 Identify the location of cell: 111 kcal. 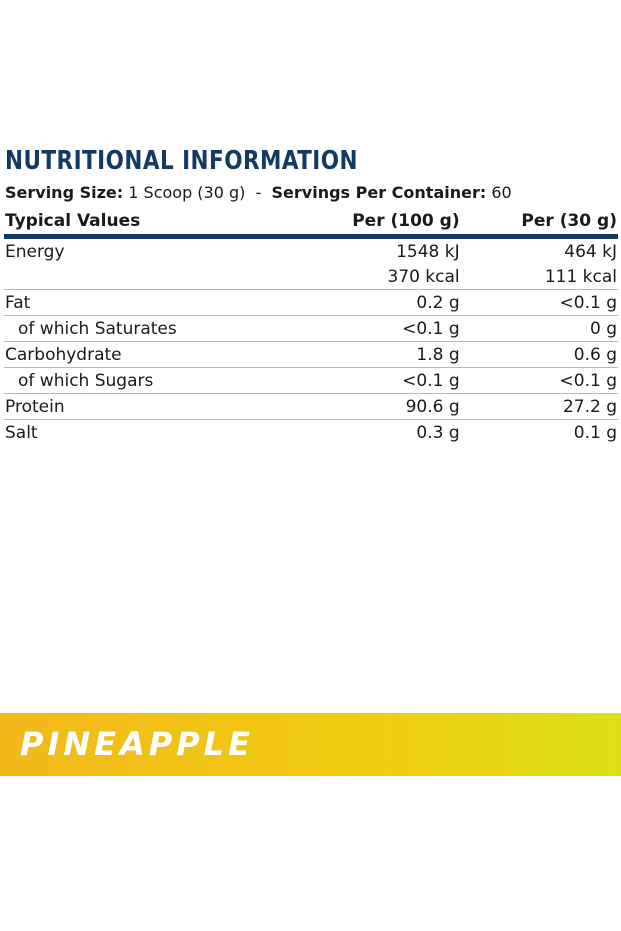
(539, 277).